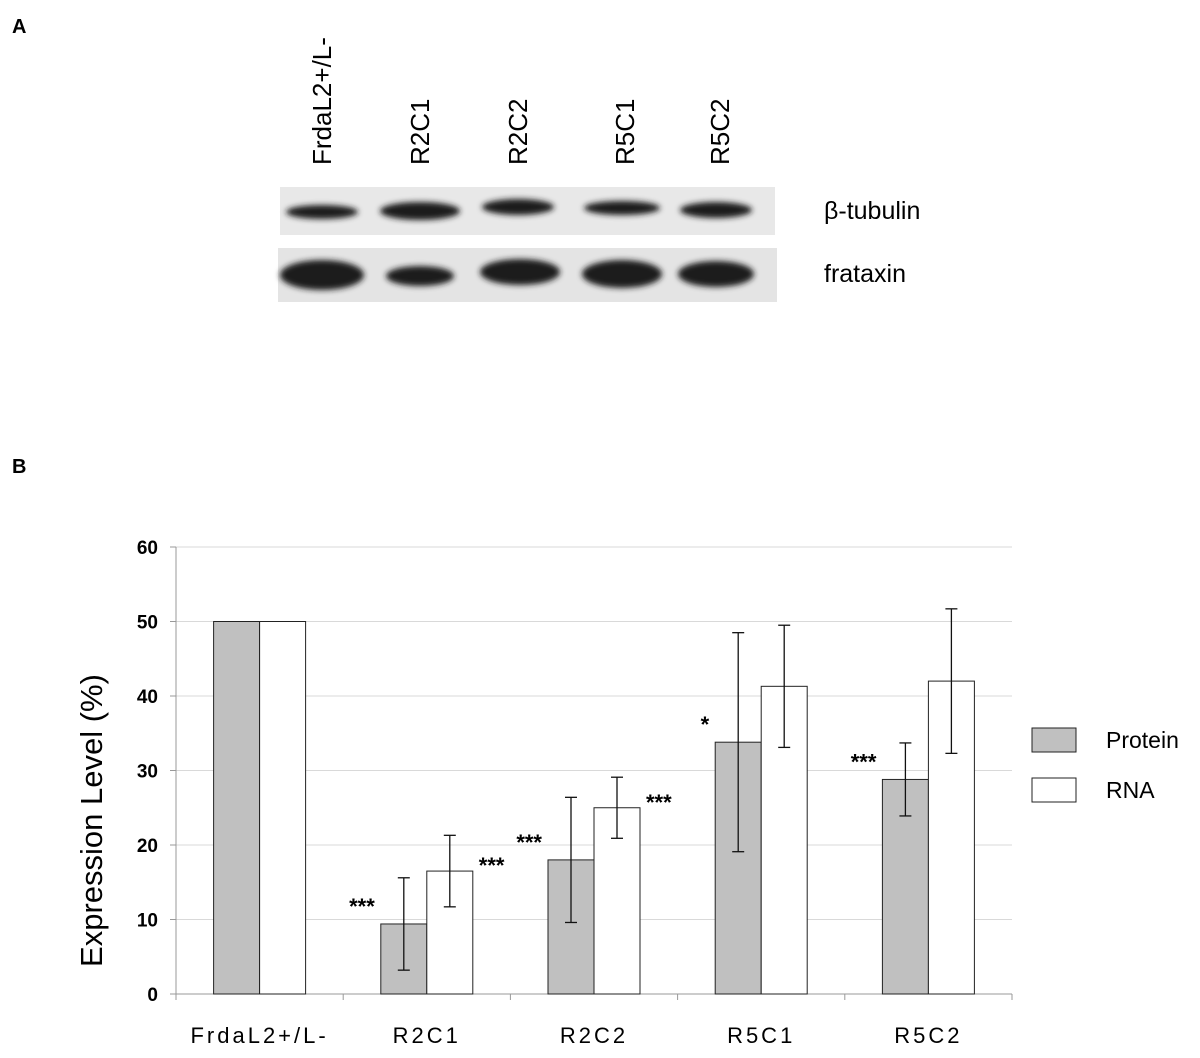  Describe the element at coordinates (91, 820) in the screenshot. I see `y-axis-title: Expression Level (%)` at that location.